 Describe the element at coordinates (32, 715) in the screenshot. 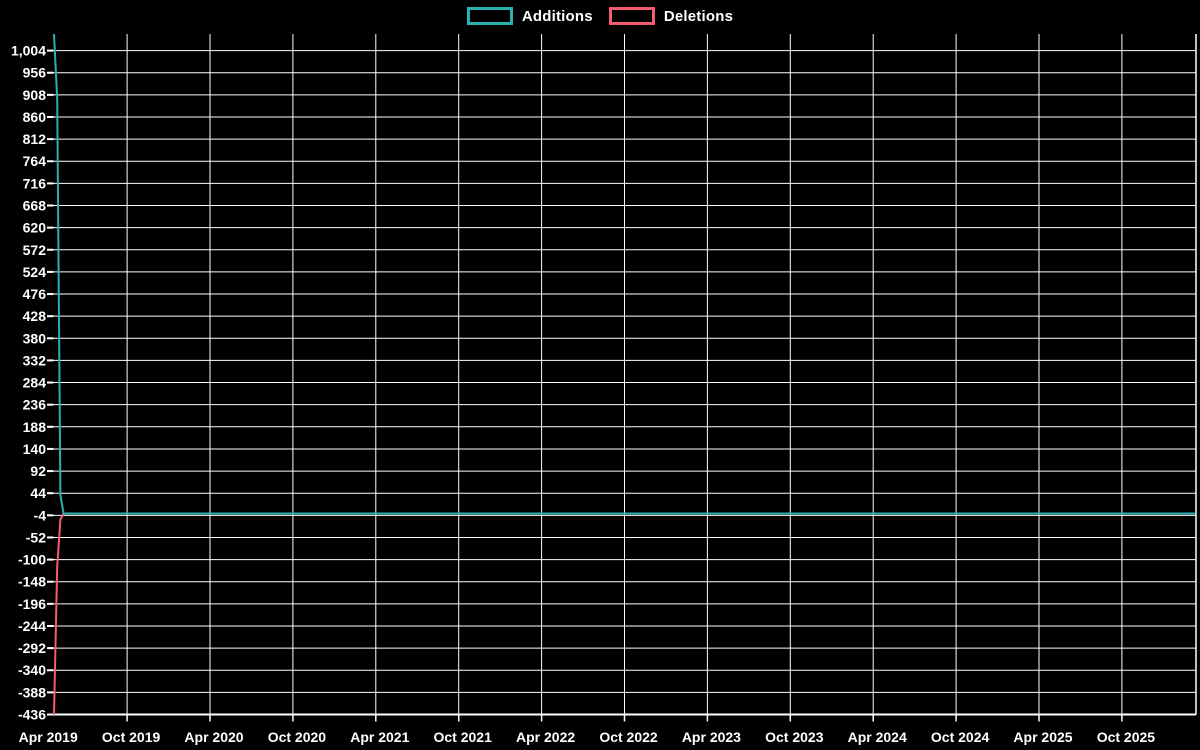

I see `y-tick-label: -436` at that location.